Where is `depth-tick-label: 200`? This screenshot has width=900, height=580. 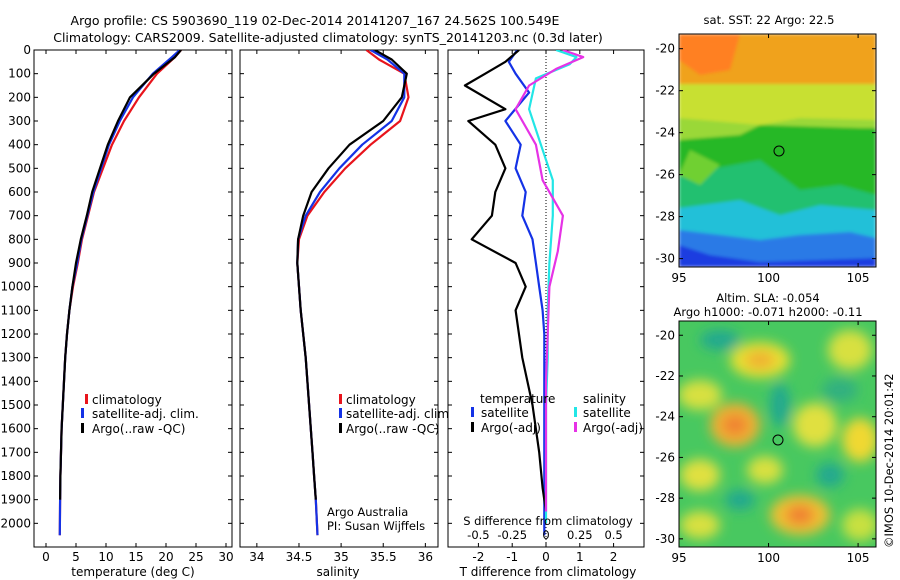
depth-tick-label: 200 is located at coordinates (19, 97).